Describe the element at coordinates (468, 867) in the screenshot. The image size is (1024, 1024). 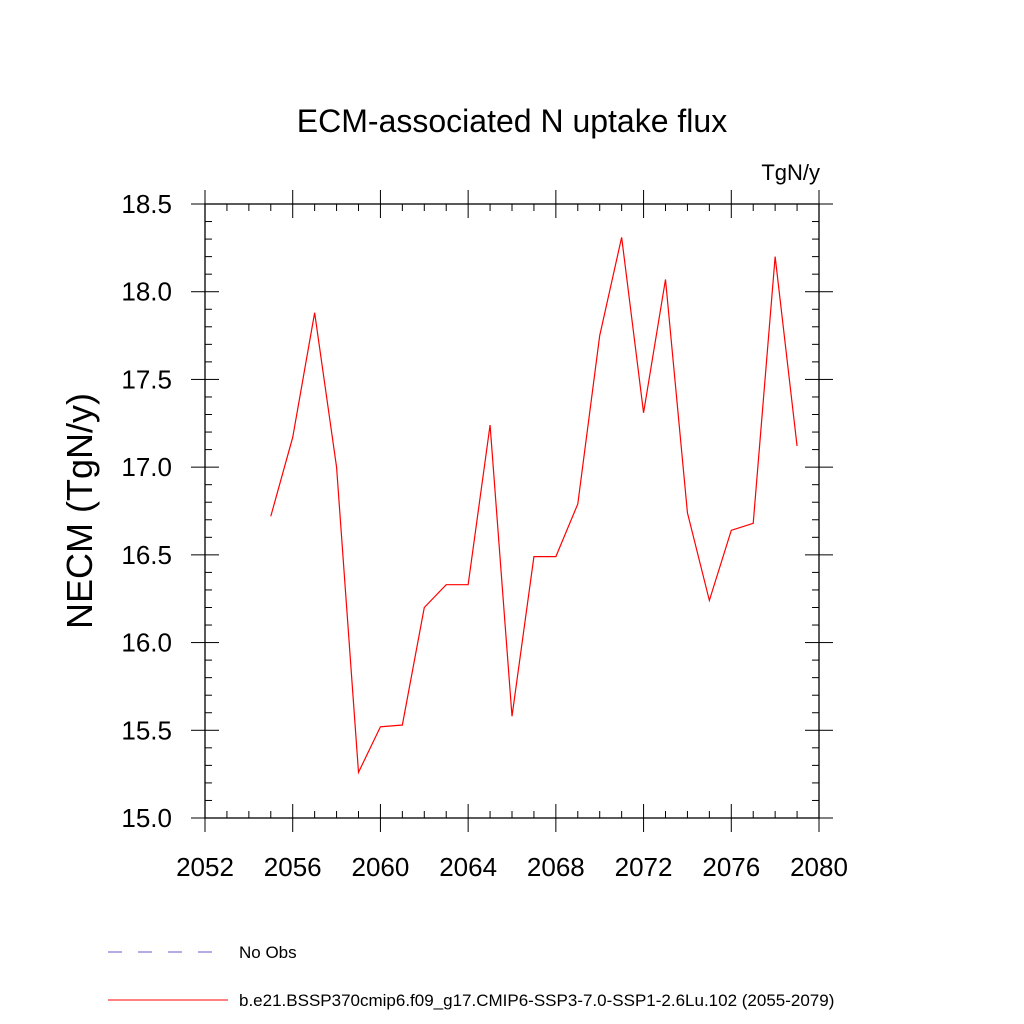
I see `x-tick-label: 2064` at that location.